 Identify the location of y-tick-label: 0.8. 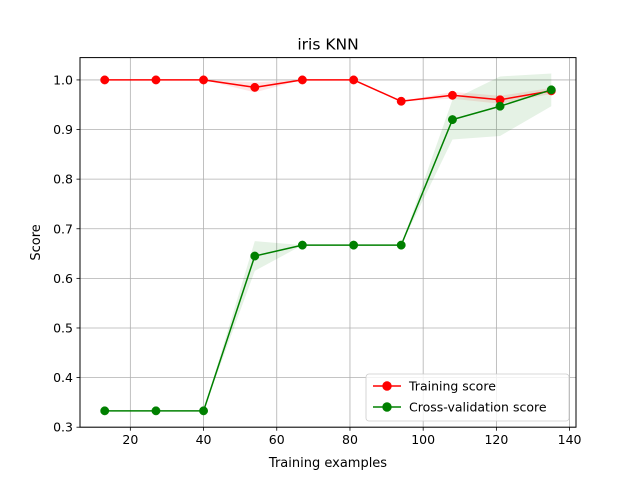
(63, 179).